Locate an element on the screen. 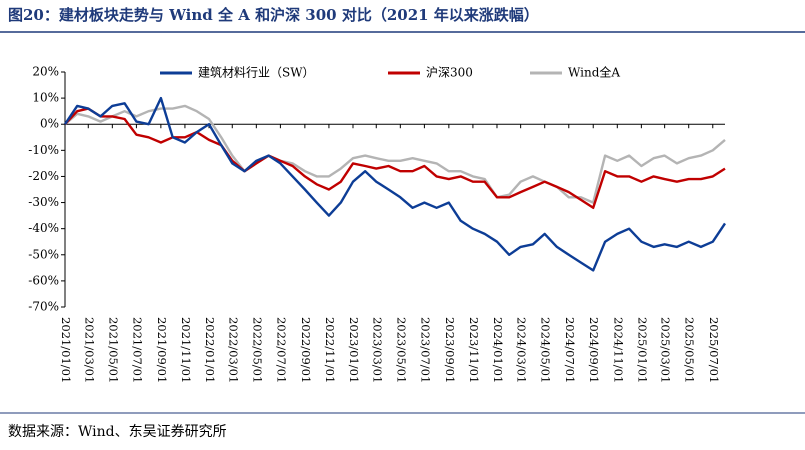  y-tick-label: 10% is located at coordinates (45, 98).